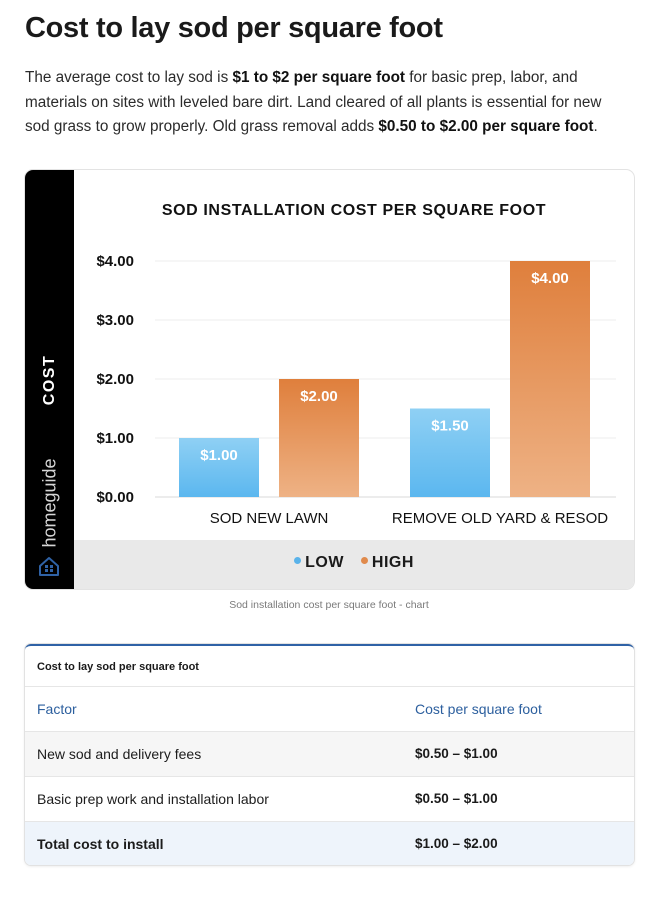  Describe the element at coordinates (57, 709) in the screenshot. I see `header-factor: Factor` at that location.